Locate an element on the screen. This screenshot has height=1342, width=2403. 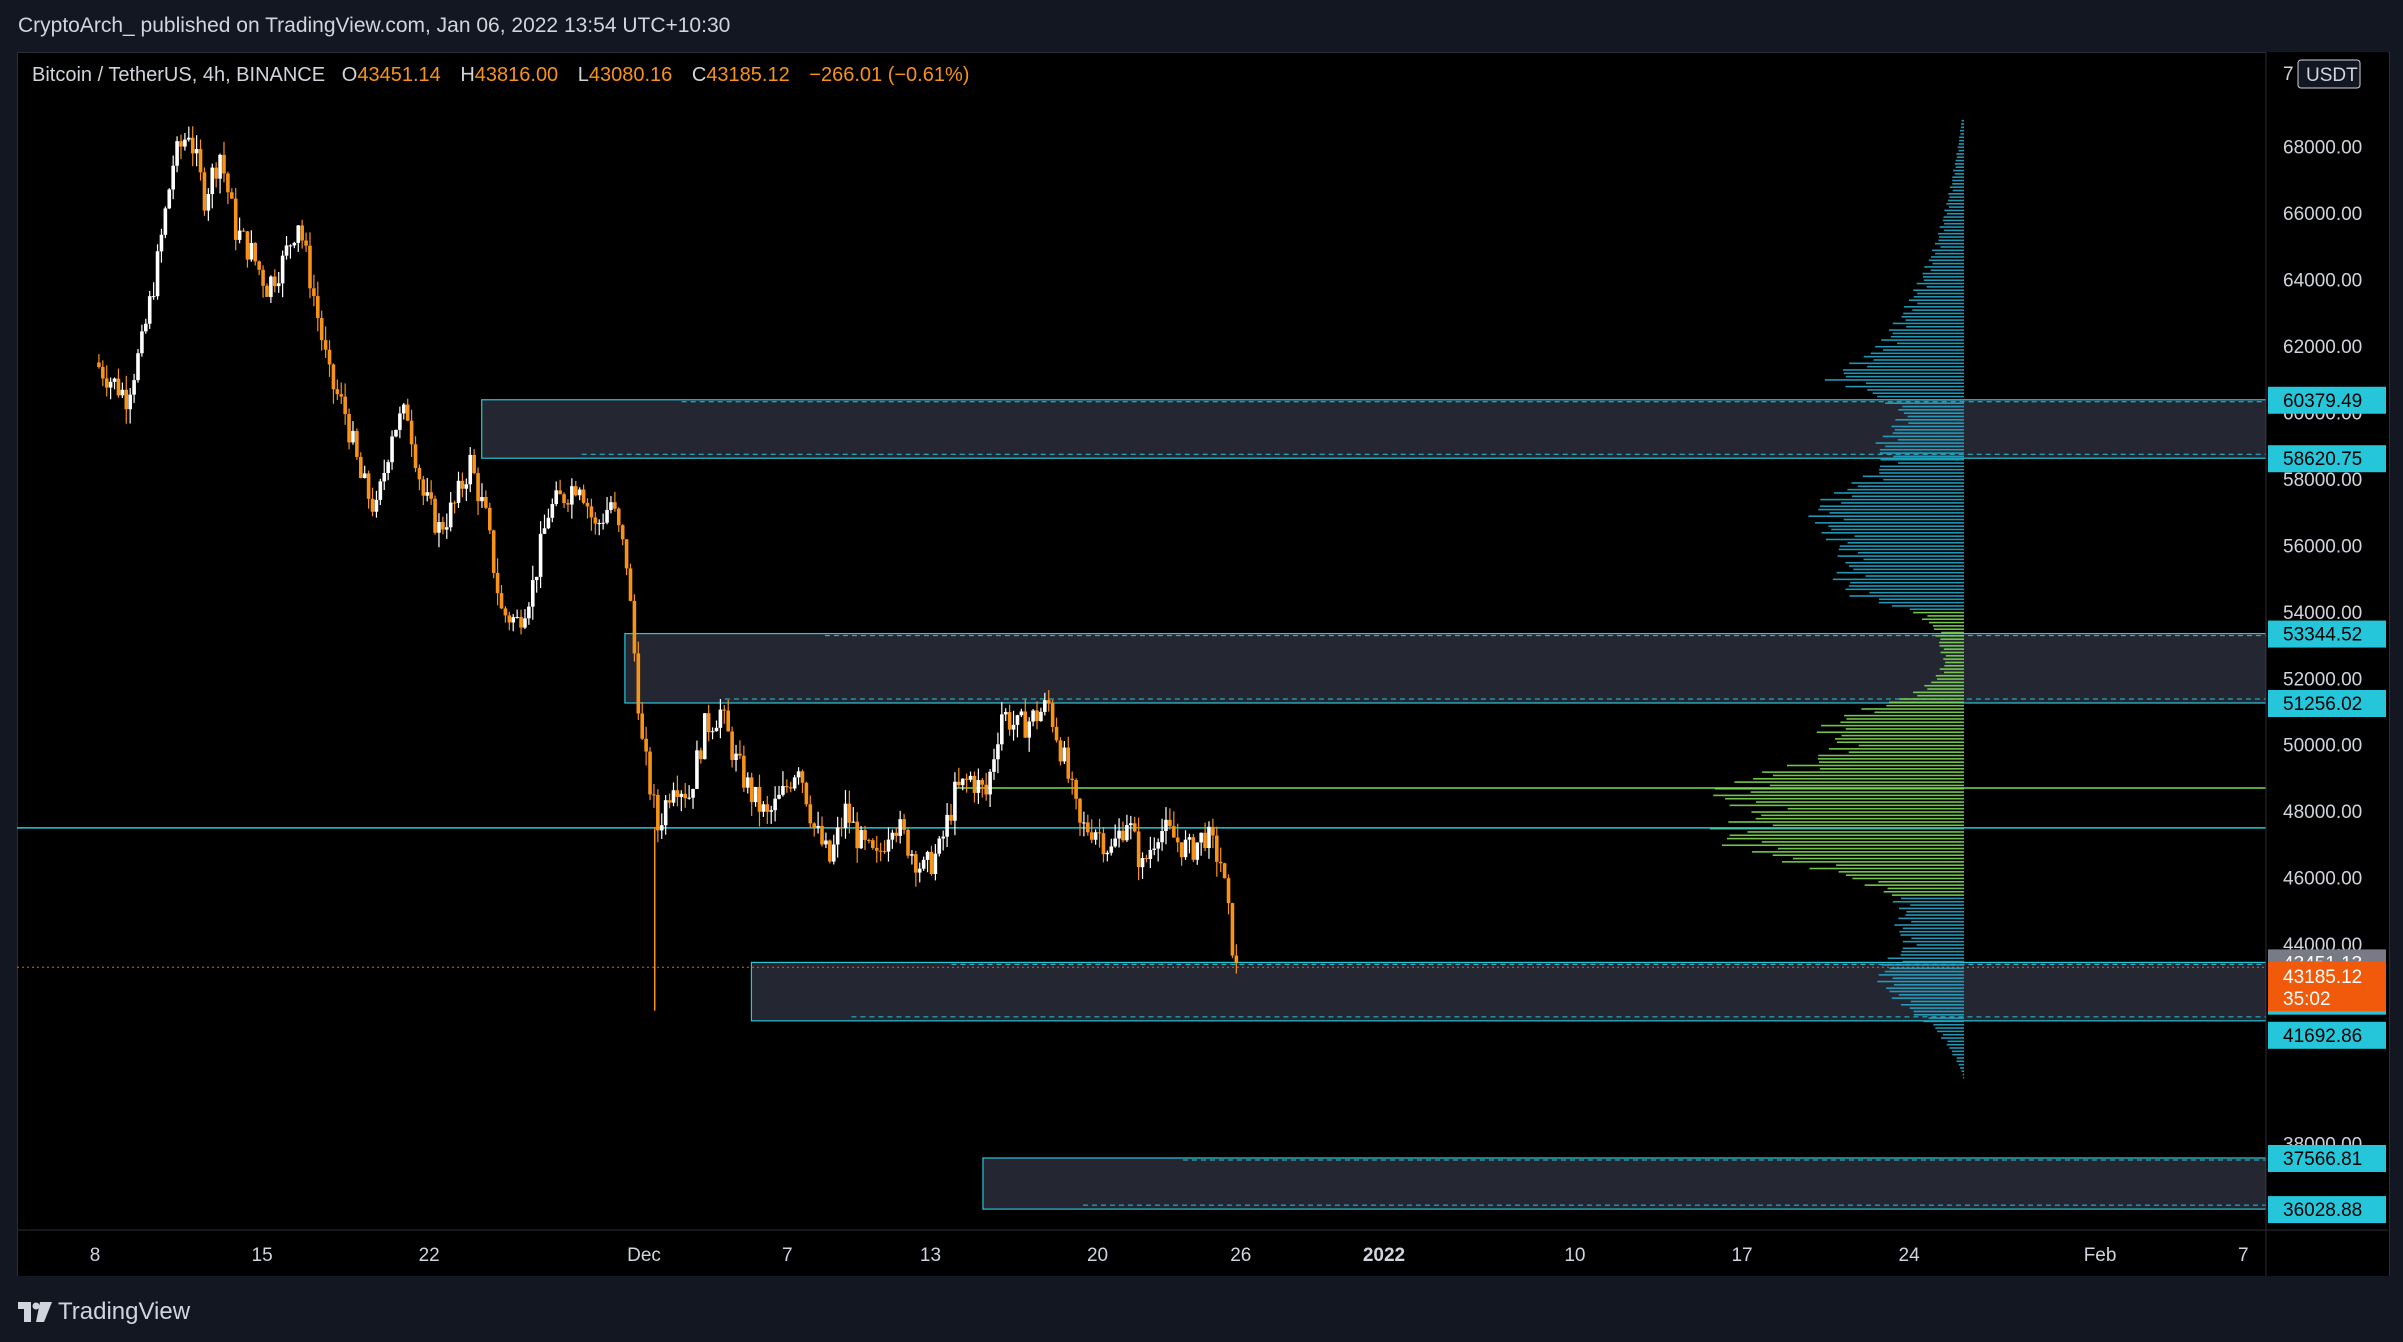
price-tick-label: 54000.00 is located at coordinates (2322, 613).